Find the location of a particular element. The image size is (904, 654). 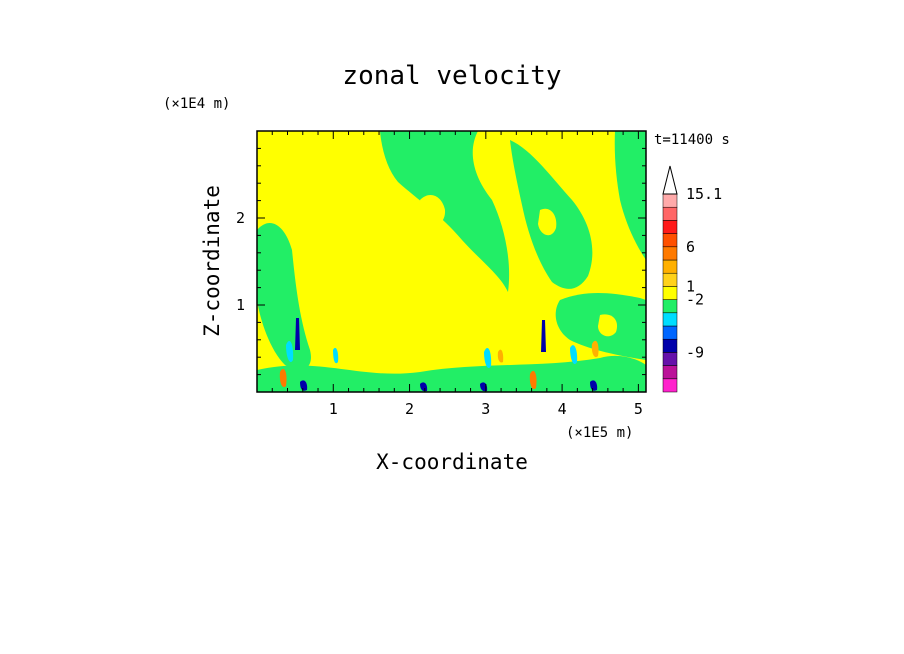

x-multiplier: (×1E5 m) is located at coordinates (599, 433).